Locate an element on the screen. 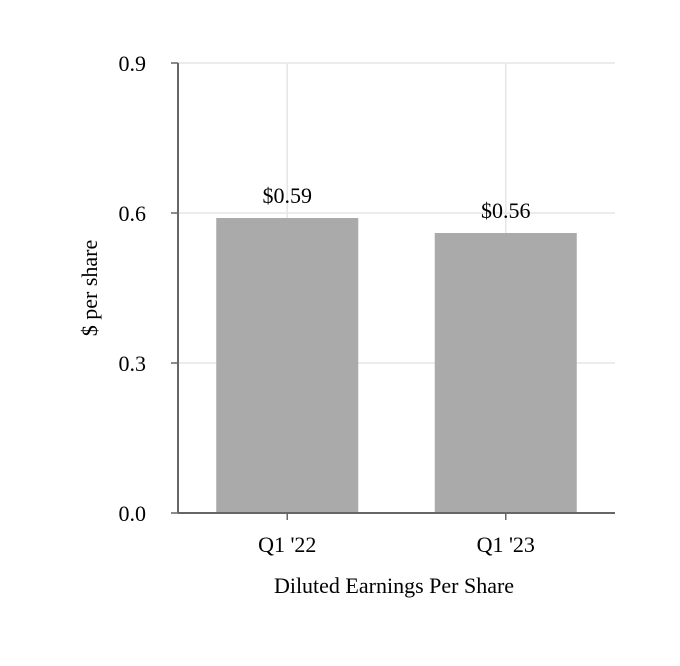 The width and height of the screenshot is (680, 666). y-tick-label: 0.3 is located at coordinates (133, 363).